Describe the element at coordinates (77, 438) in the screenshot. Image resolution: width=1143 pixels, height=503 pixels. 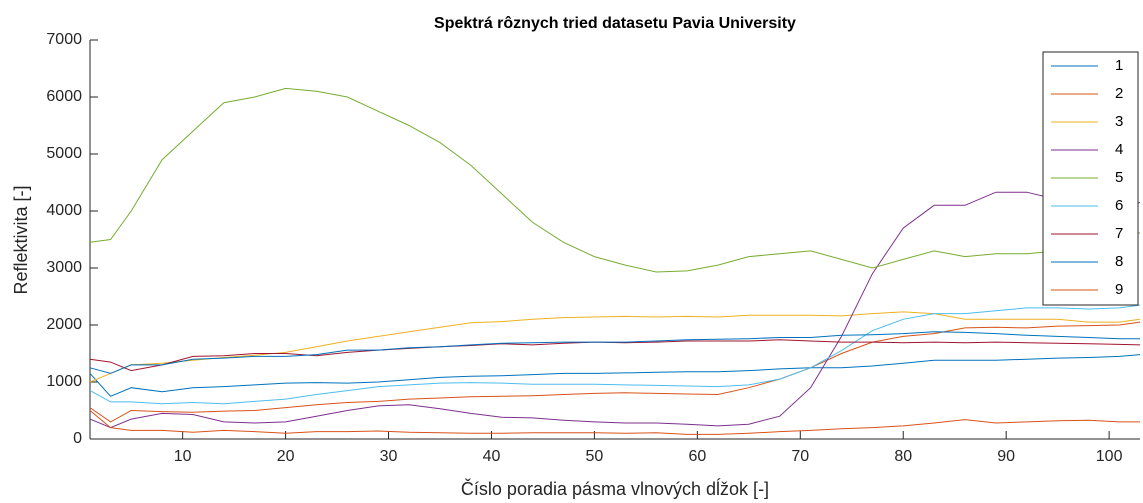
I see `y-tick-label: 0` at that location.